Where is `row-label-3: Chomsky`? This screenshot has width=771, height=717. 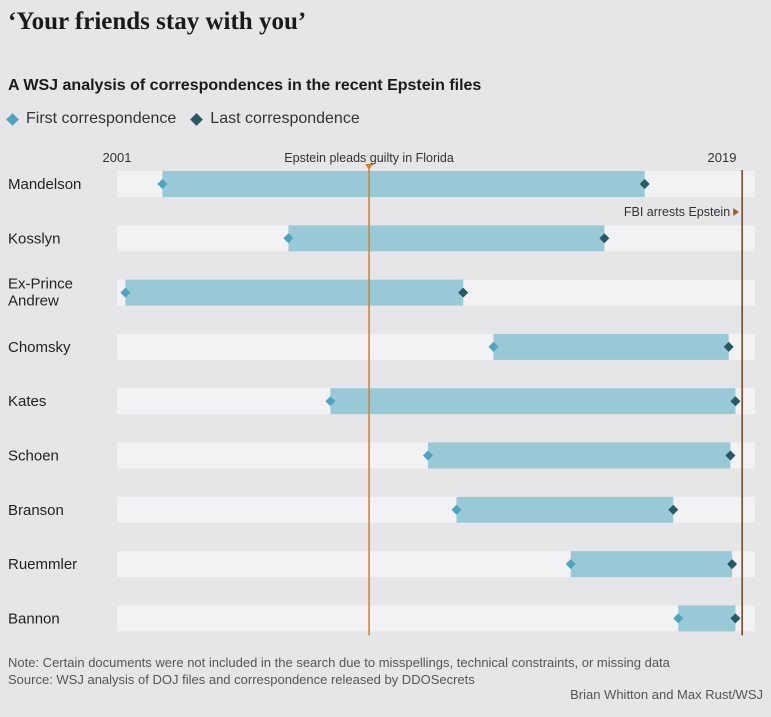
row-label-3: Chomsky is located at coordinates (39, 347).